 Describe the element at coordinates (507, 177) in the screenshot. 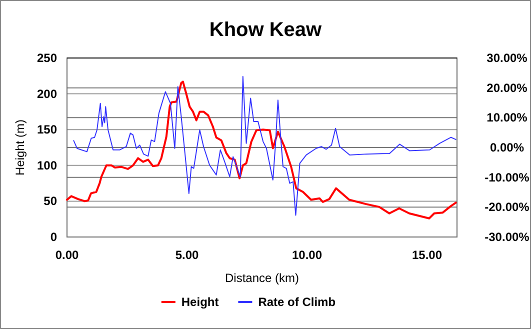

I see `y2-tick-label: -10.00%` at that location.